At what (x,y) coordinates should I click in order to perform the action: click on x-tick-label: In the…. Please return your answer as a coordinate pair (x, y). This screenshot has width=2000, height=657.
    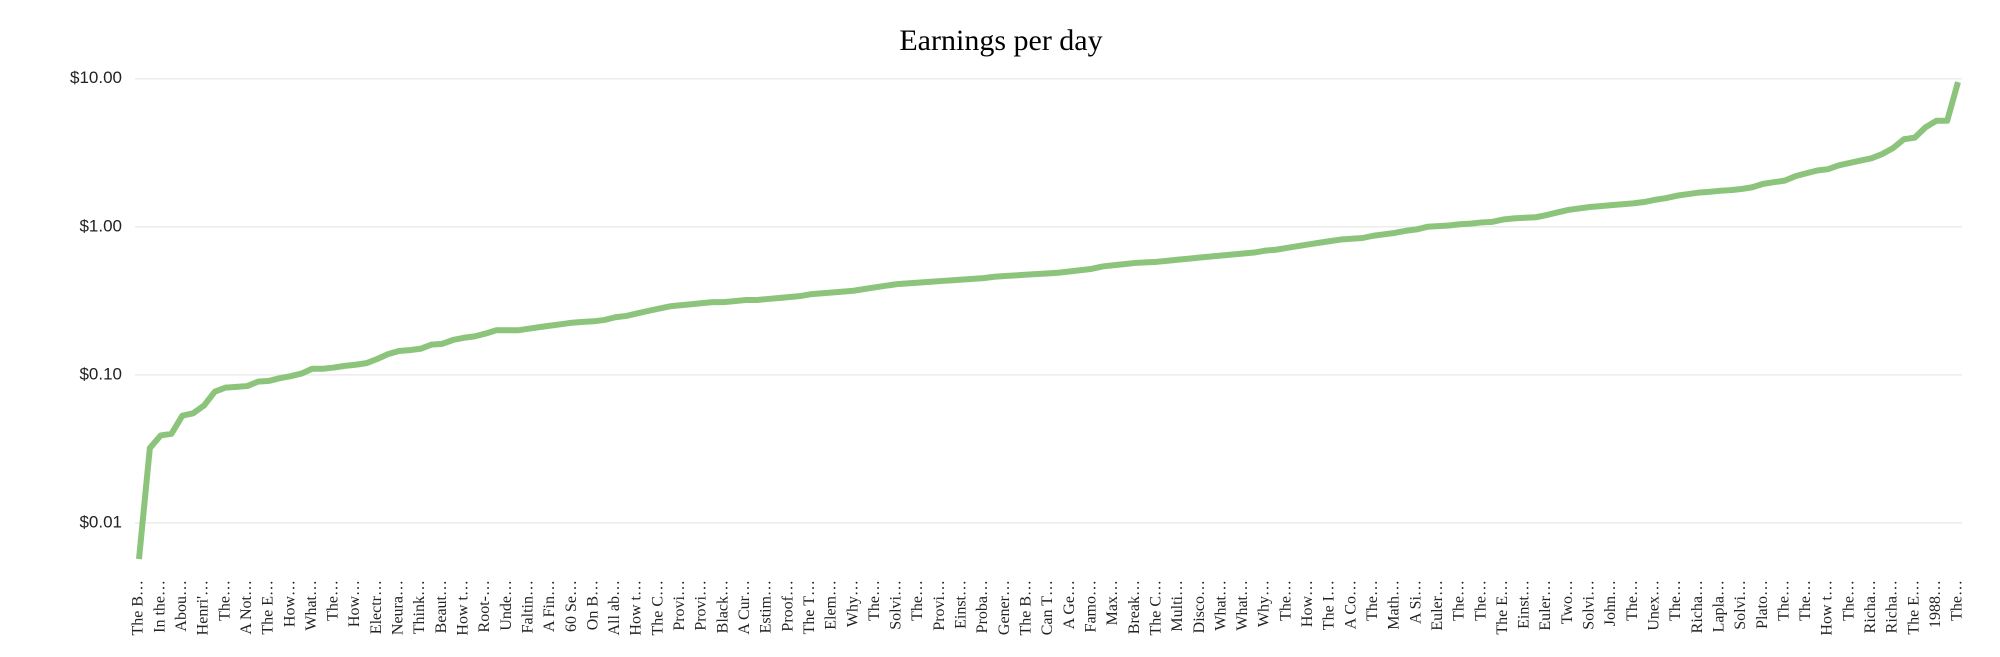
    Looking at the image, I should click on (159, 606).